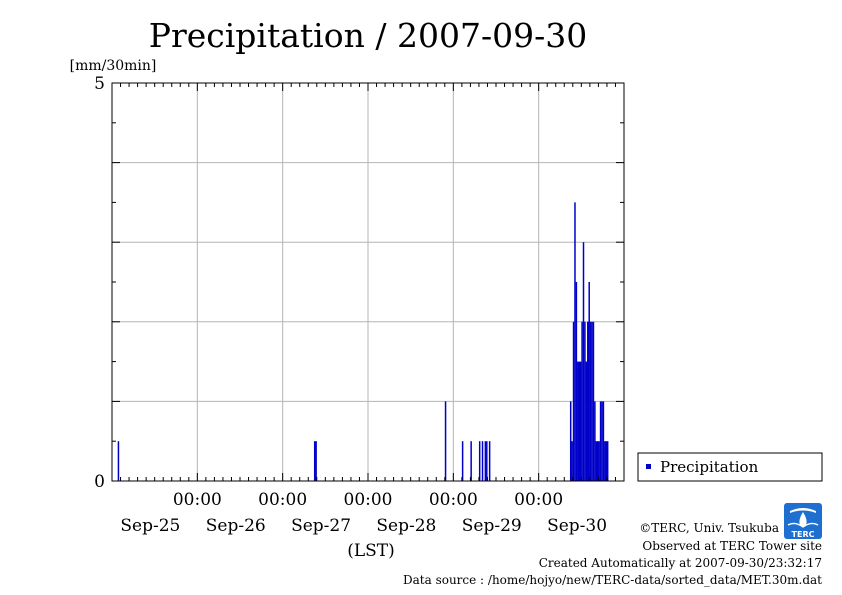 This screenshot has width=842, height=595. Describe the element at coordinates (709, 528) in the screenshot. I see `footer-copyright: ©TERC, Univ. Tsukuba` at that location.